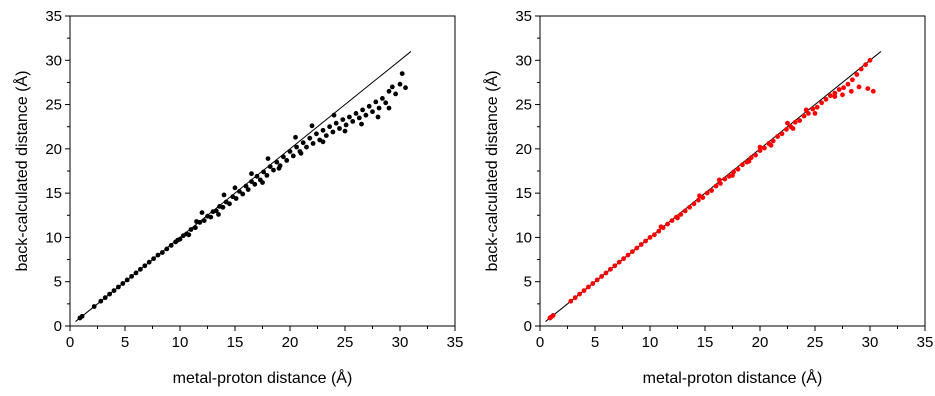  What do you see at coordinates (528, 326) in the screenshot?
I see `y-tick-label: 0` at bounding box center [528, 326].